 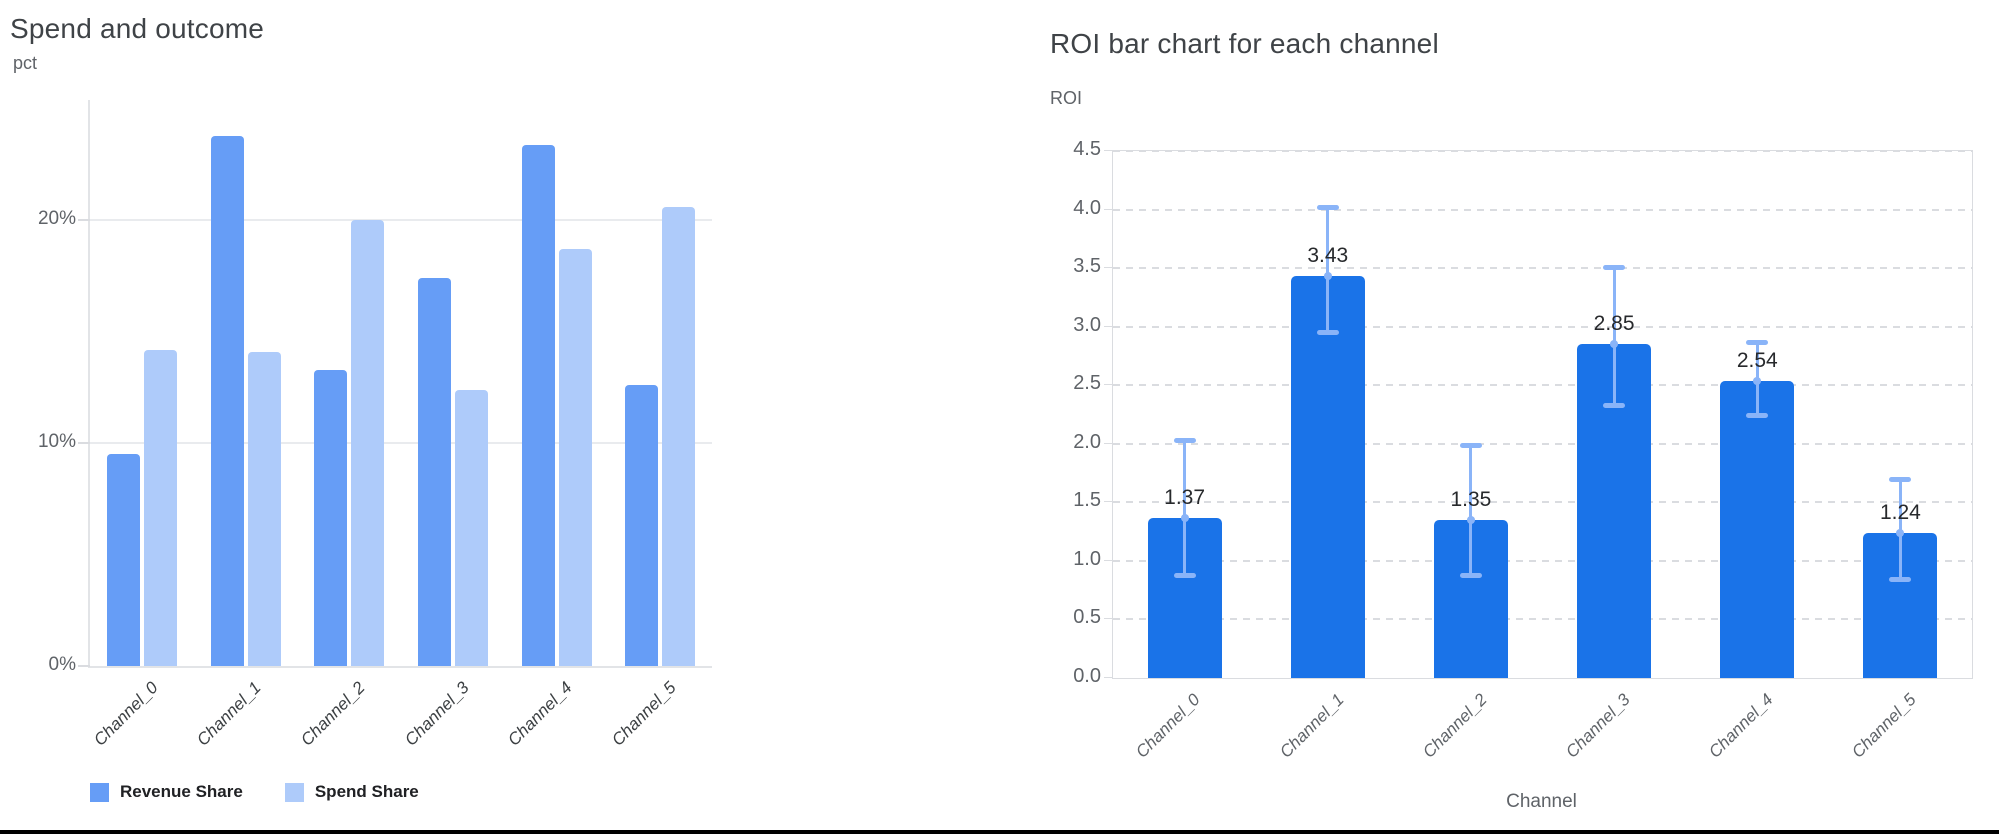 I want to click on gridline-4.5, so click(x=1542, y=151).